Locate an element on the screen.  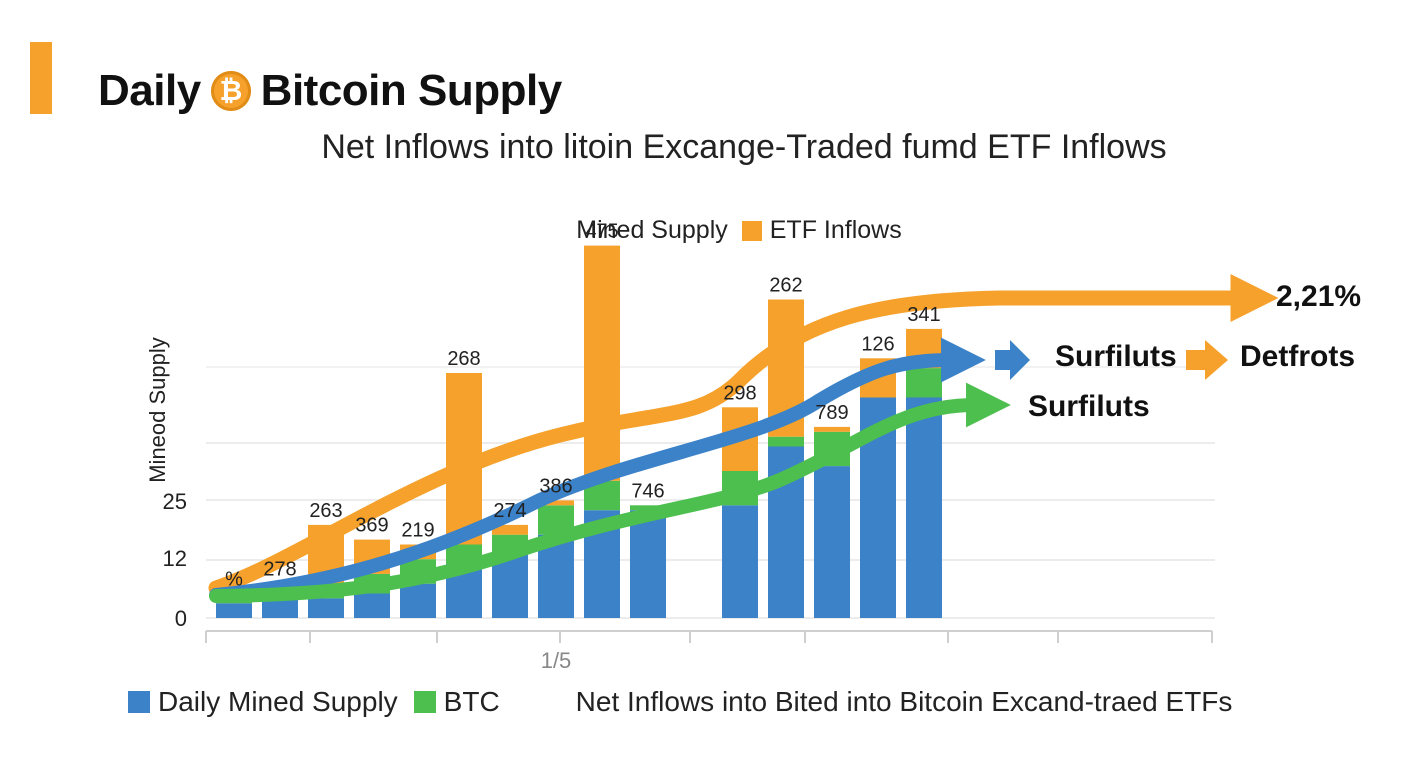
bar-label-7: 386 is located at coordinates (555, 486).